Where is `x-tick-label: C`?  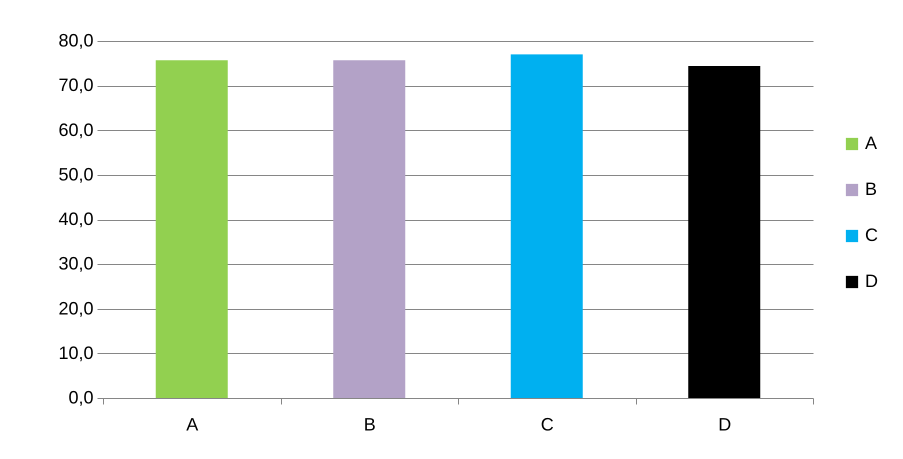
x-tick-label: C is located at coordinates (547, 424).